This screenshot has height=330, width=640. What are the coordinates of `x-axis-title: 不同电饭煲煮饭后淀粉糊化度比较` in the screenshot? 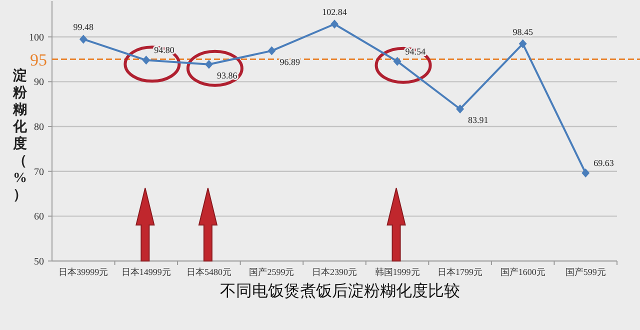 It's located at (340, 291).